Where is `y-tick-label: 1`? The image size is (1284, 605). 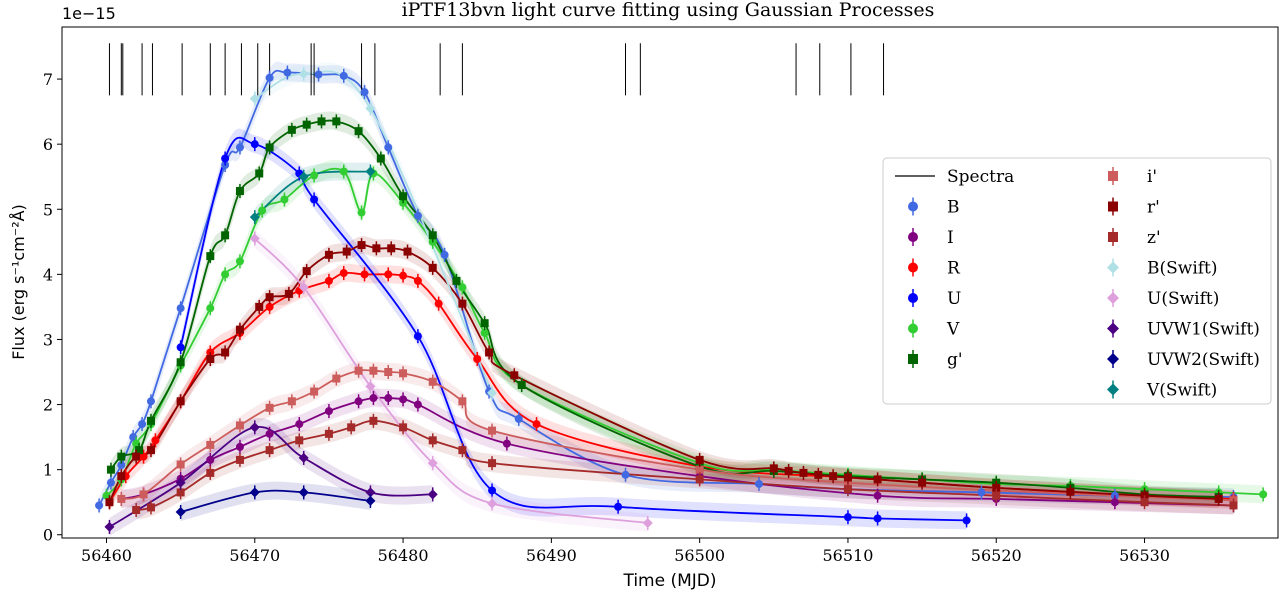
y-tick-label: 1 is located at coordinates (48, 470).